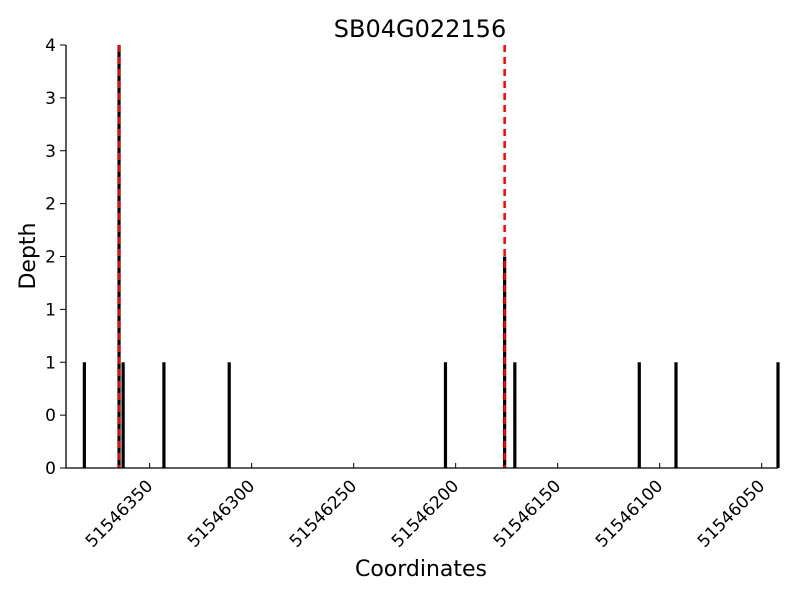 The image size is (800, 600). I want to click on y-tick-label-5: 2, so click(50, 205).